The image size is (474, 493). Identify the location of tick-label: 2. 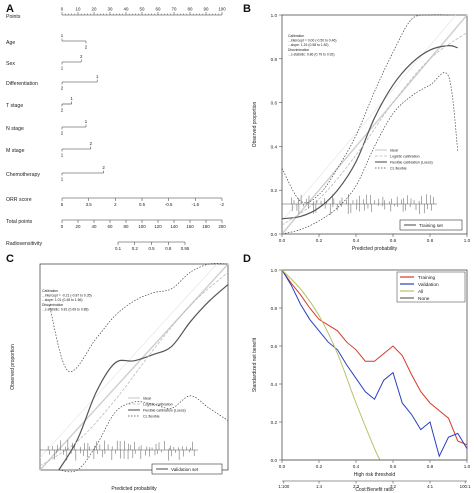
(115, 204).